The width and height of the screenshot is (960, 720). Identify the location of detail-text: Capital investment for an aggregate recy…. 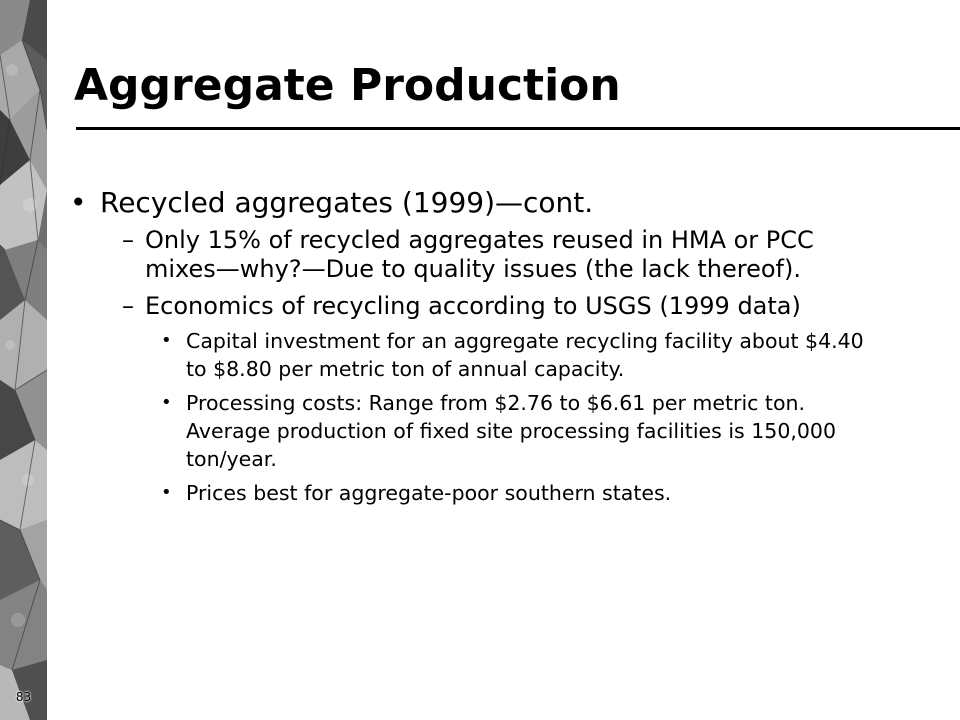
(525, 355).